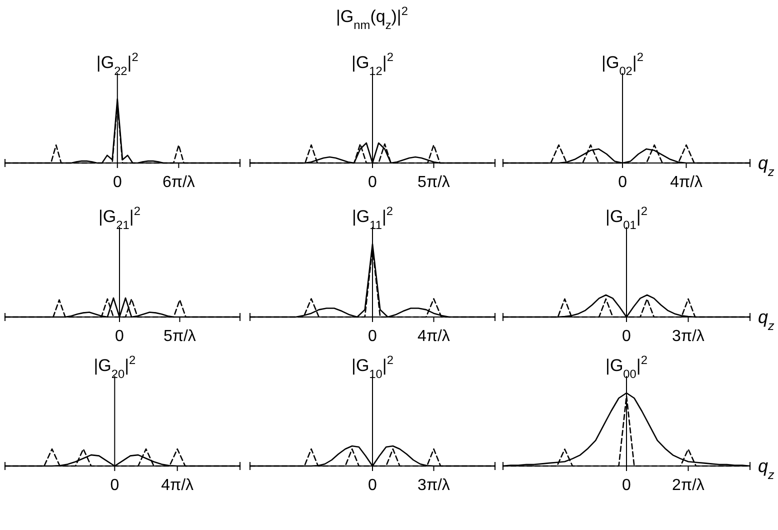  Describe the element at coordinates (623, 64) in the screenshot. I see `chart-title: |G$_{02}$|$^{2}$` at that location.